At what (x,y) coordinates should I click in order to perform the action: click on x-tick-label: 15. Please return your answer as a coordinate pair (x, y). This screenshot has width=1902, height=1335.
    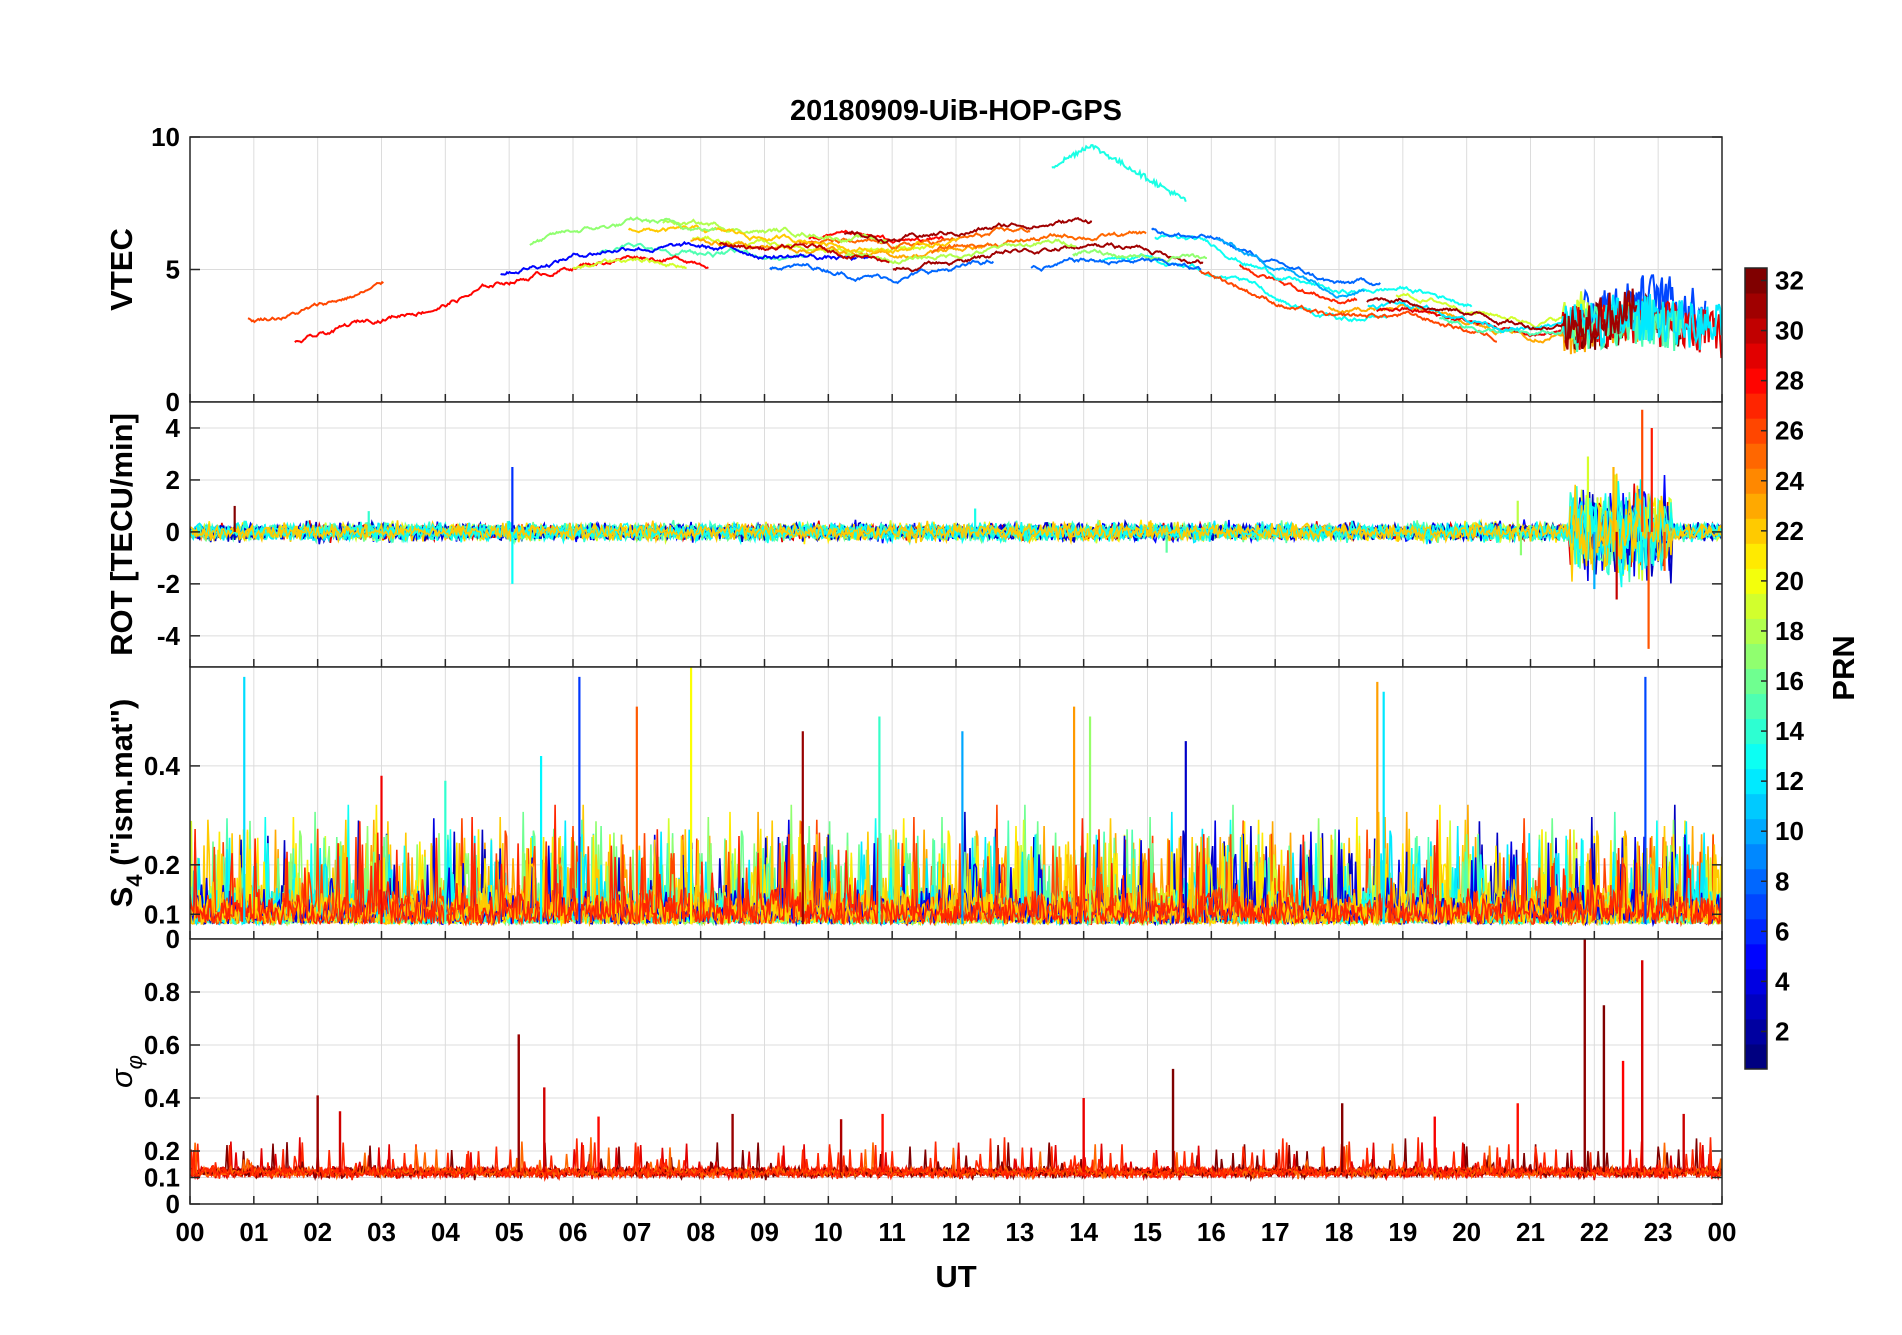
    Looking at the image, I should click on (1147, 1232).